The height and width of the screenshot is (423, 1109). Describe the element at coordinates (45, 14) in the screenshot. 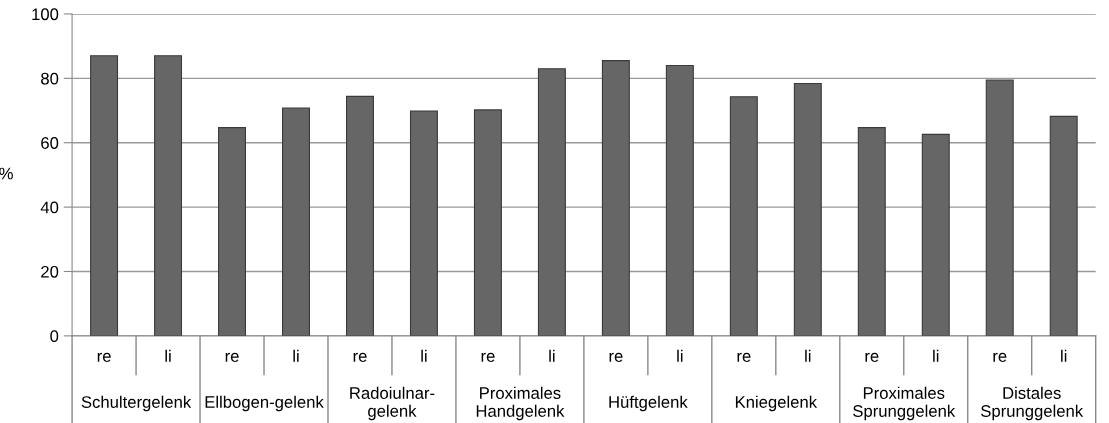

I see `y-tick-label: 100` at that location.